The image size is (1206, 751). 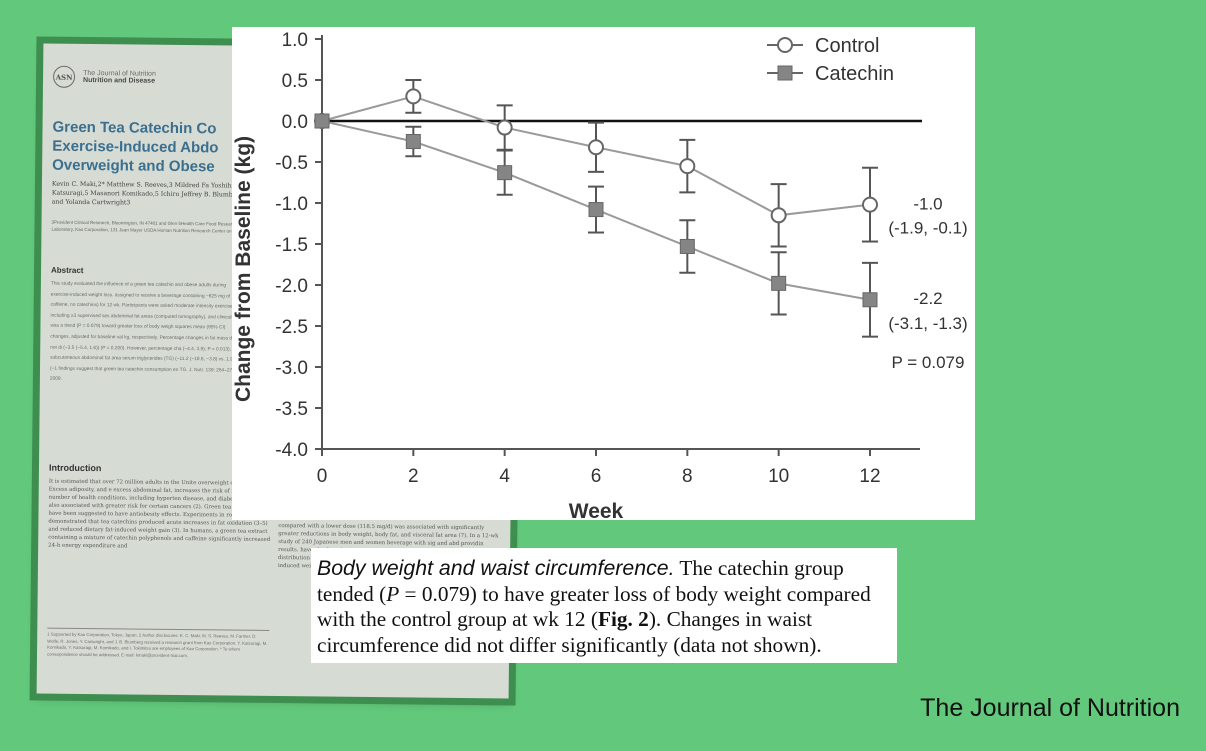 What do you see at coordinates (243, 269) in the screenshot?
I see `y-axis-label: Change from Baseline (kg)` at bounding box center [243, 269].